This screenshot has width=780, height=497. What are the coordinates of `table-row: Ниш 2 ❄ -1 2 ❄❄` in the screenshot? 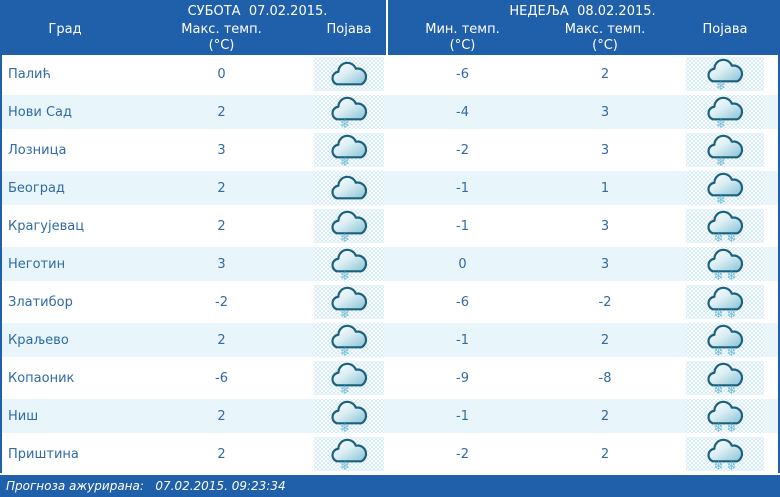 It's located at (390, 416).